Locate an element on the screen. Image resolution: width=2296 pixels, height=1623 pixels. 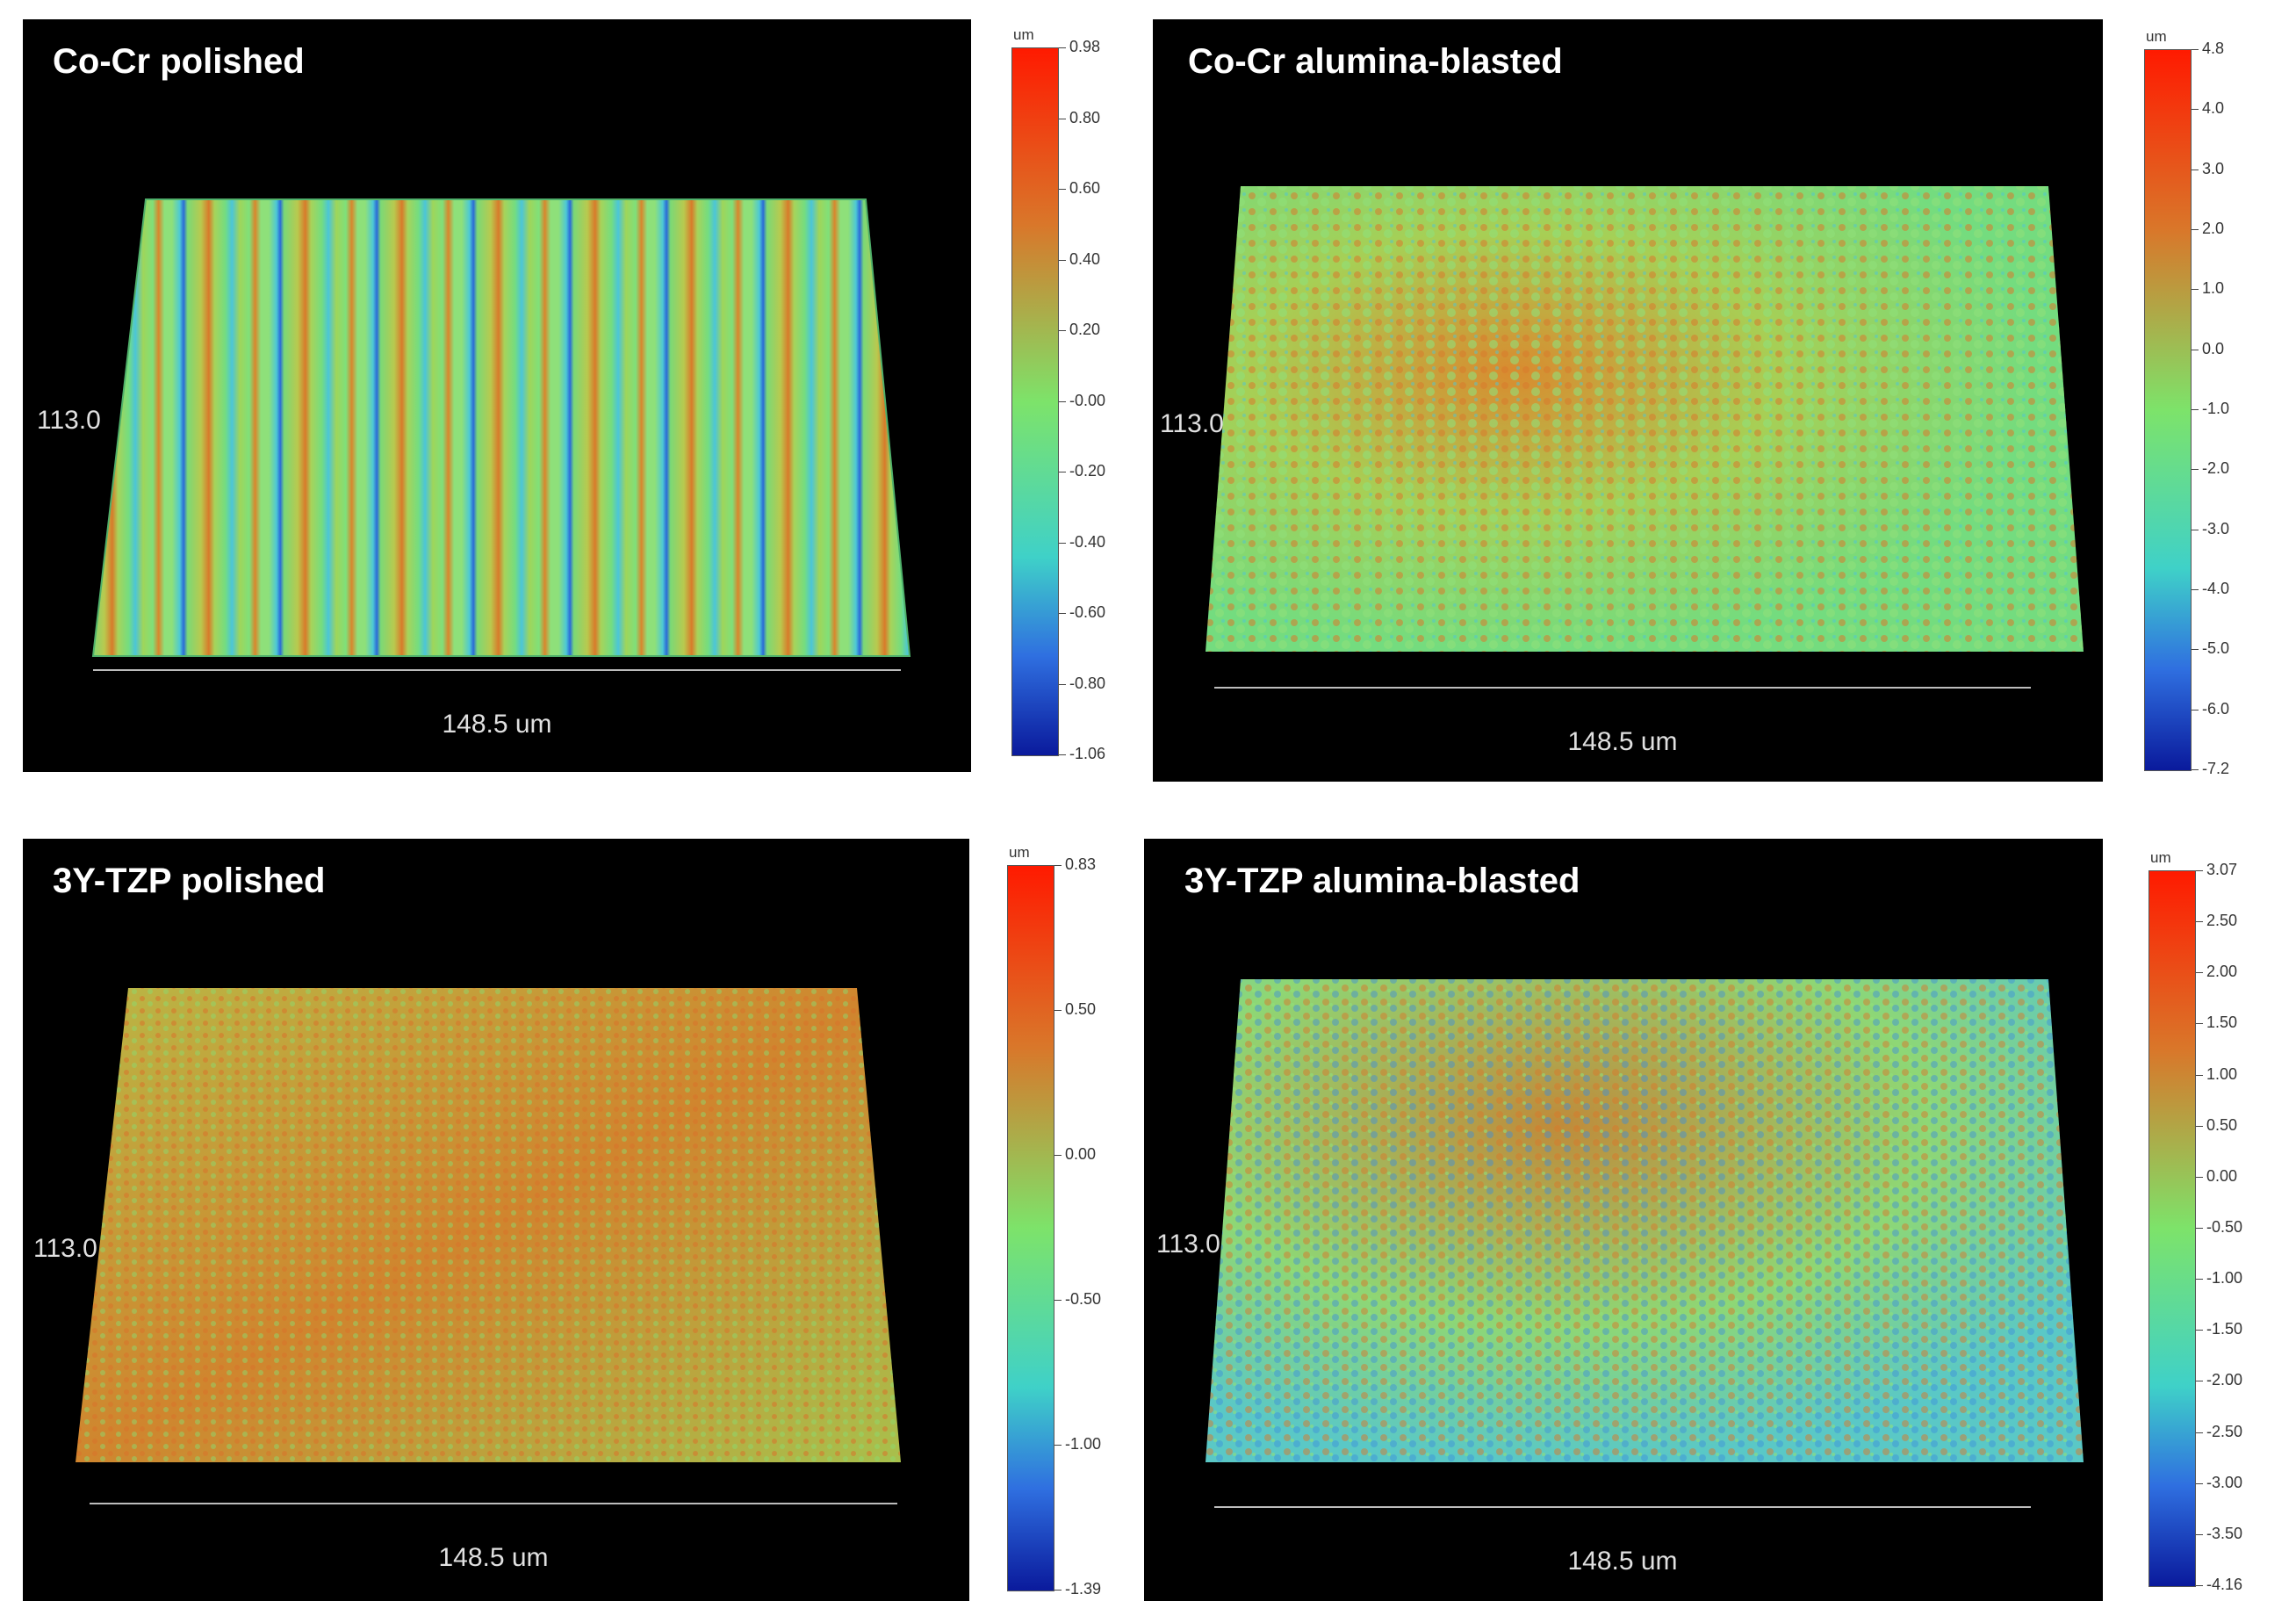
panel-title: Co-Cr alumina-blasted is located at coordinates (1375, 62).